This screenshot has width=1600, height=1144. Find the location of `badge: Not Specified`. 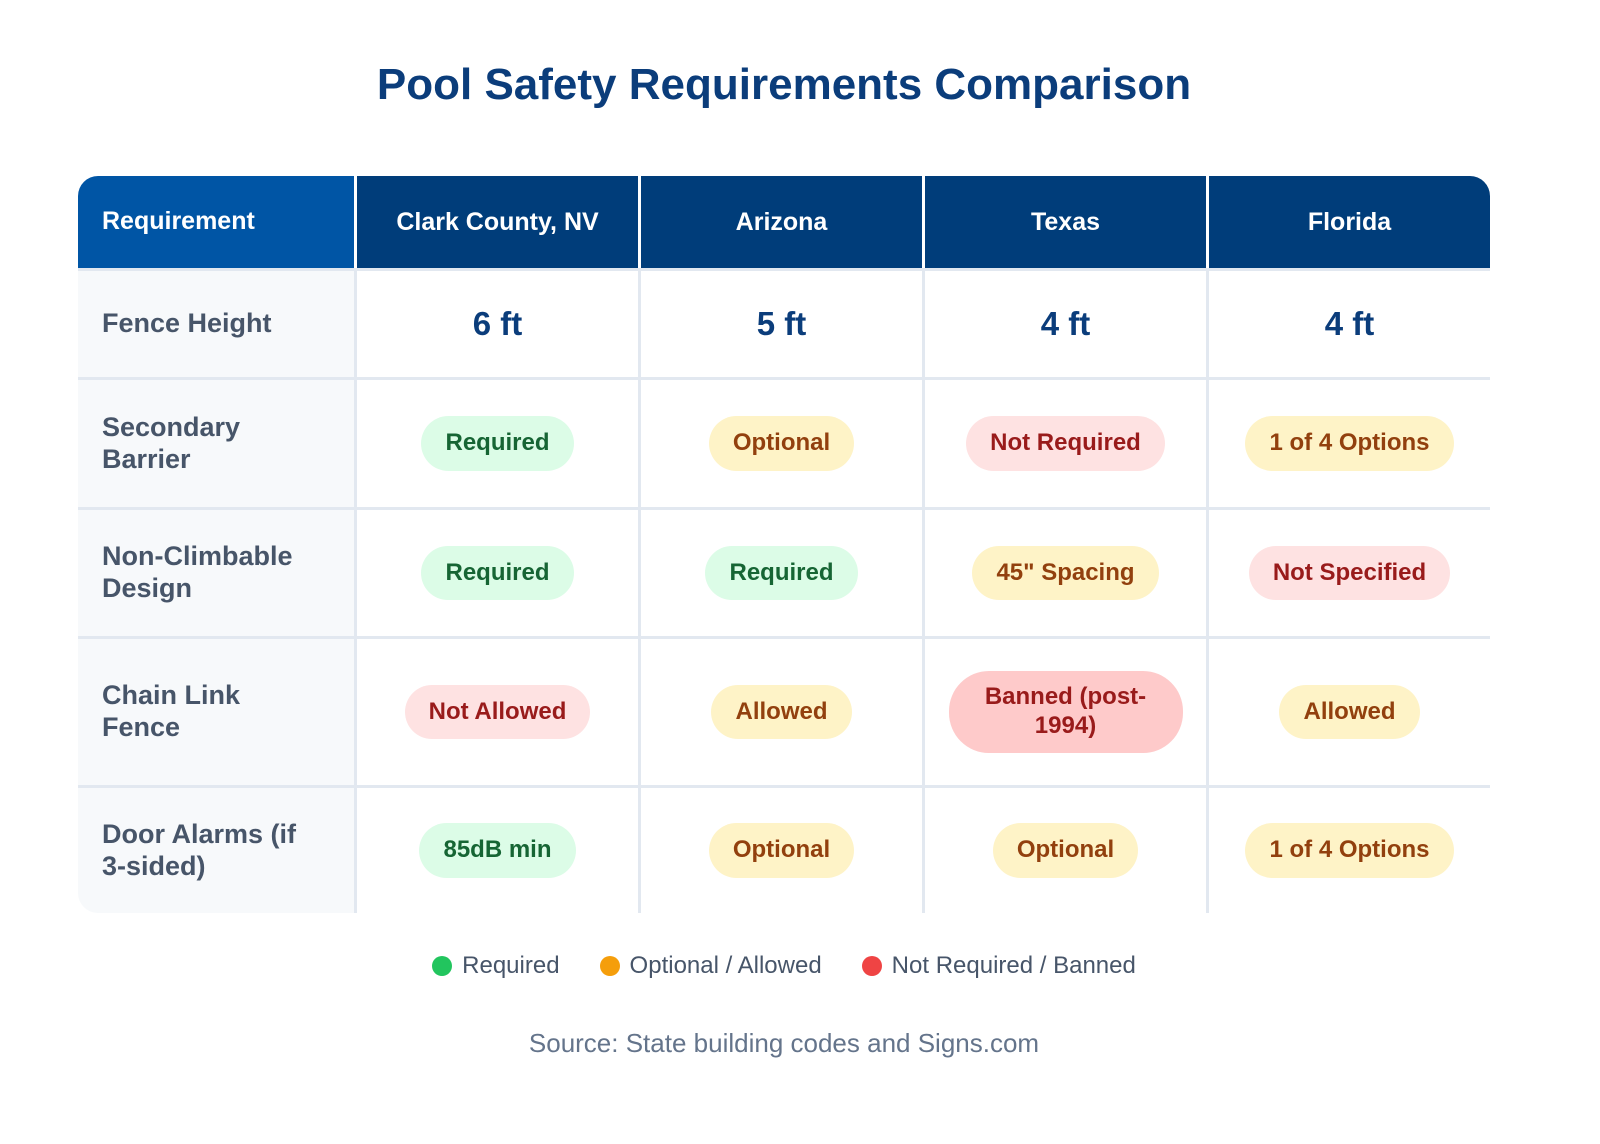

badge: Not Specified is located at coordinates (1349, 573).